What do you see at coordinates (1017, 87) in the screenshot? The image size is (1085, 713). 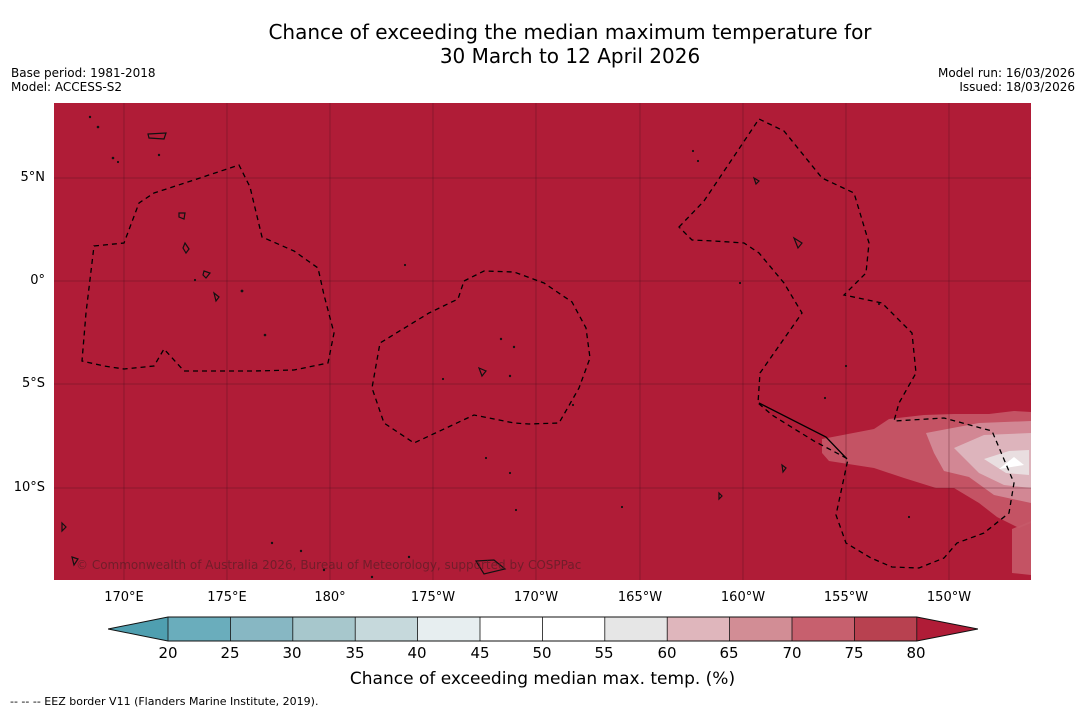 I see `issued-date: Issued: 18/03/2026` at bounding box center [1017, 87].